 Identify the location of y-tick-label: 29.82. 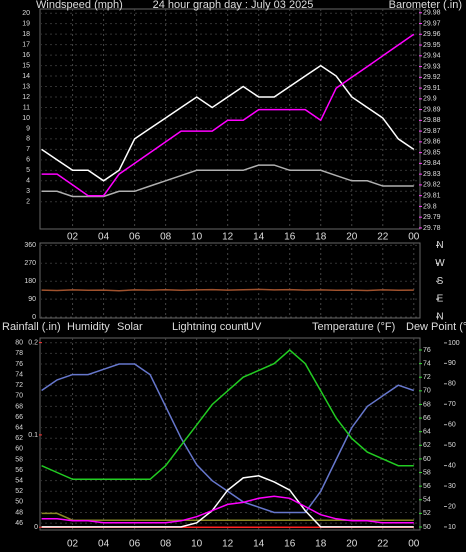
(432, 185).